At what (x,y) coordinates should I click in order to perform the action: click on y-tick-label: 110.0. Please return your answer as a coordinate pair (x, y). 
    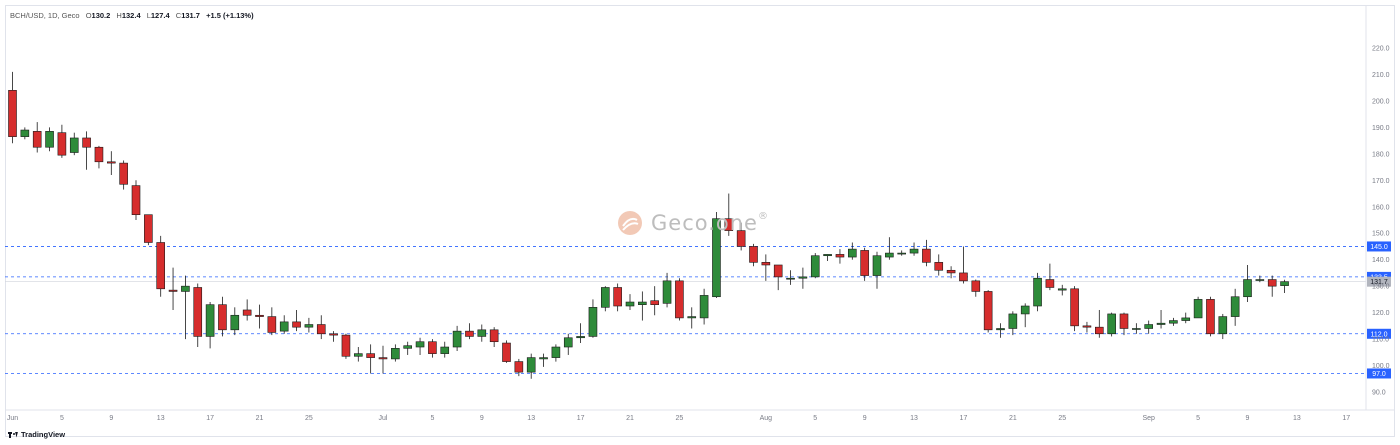
    Looking at the image, I should click on (1380, 340).